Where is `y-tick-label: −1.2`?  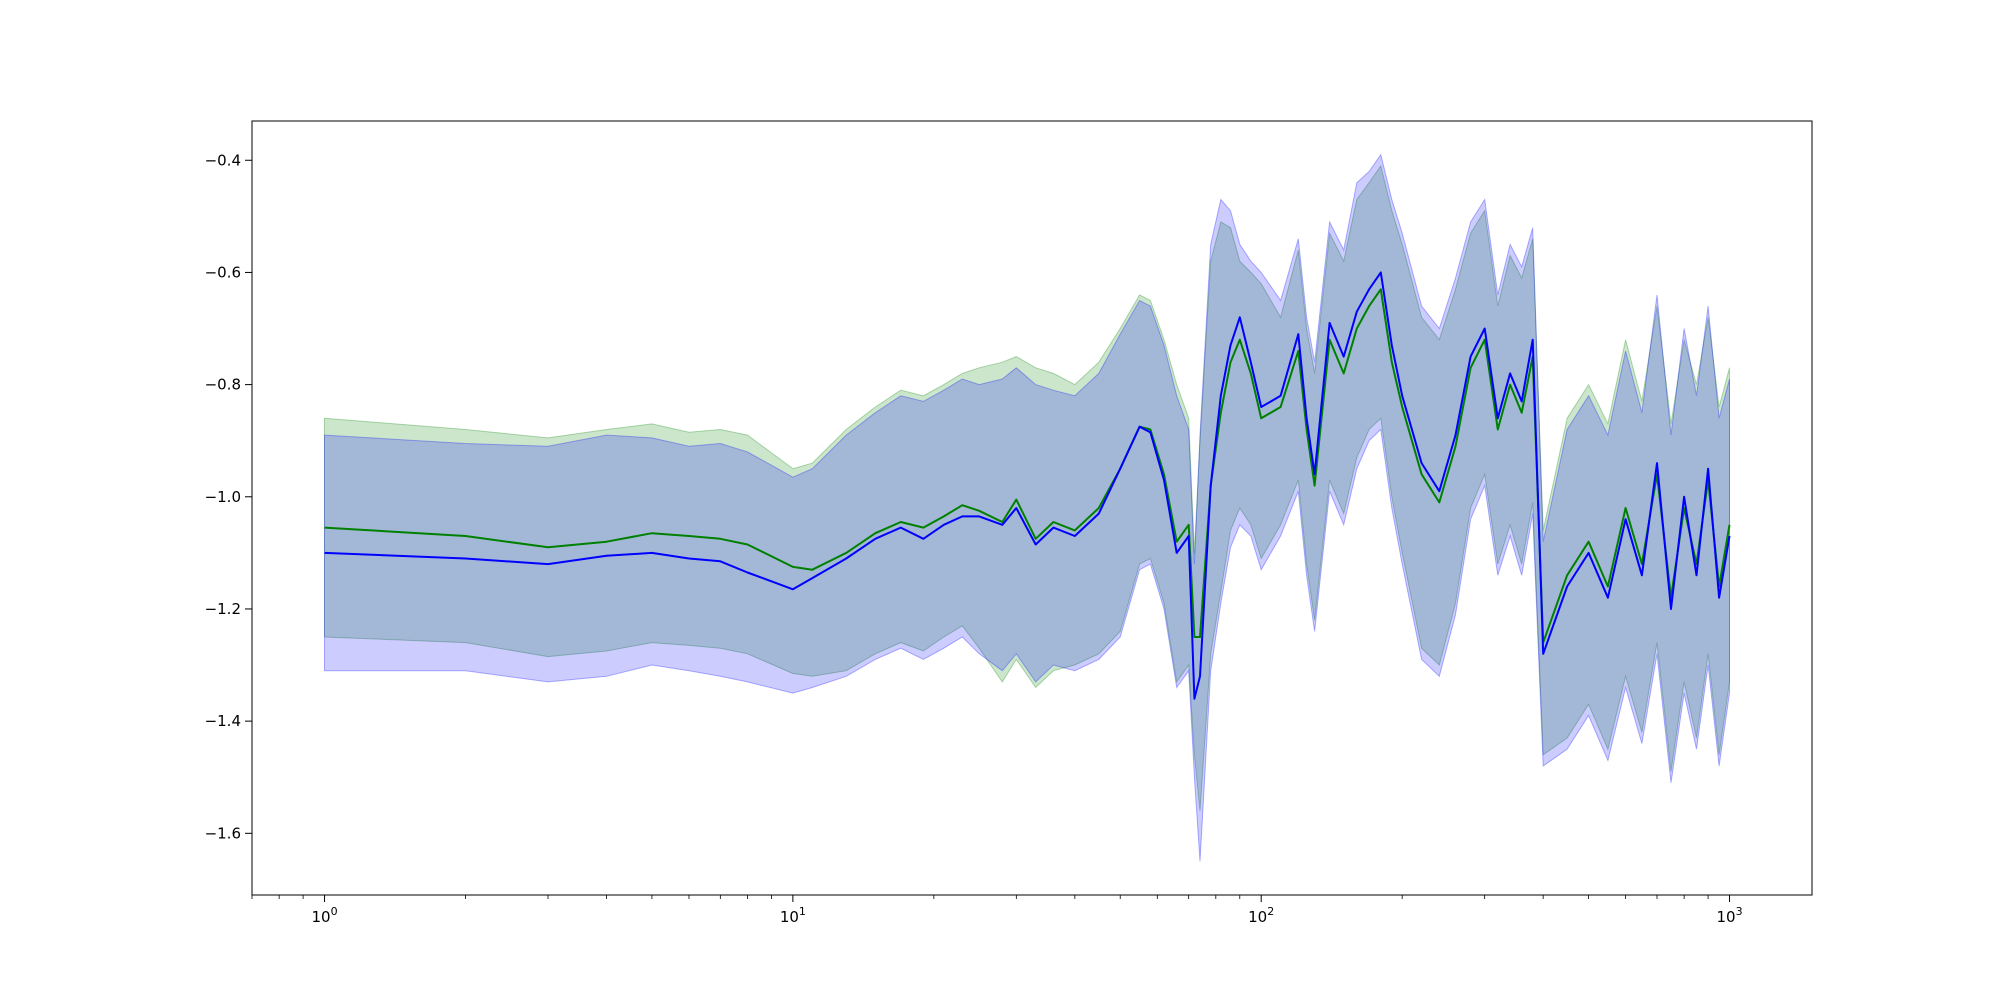 y-tick-label: −1.2 is located at coordinates (223, 609).